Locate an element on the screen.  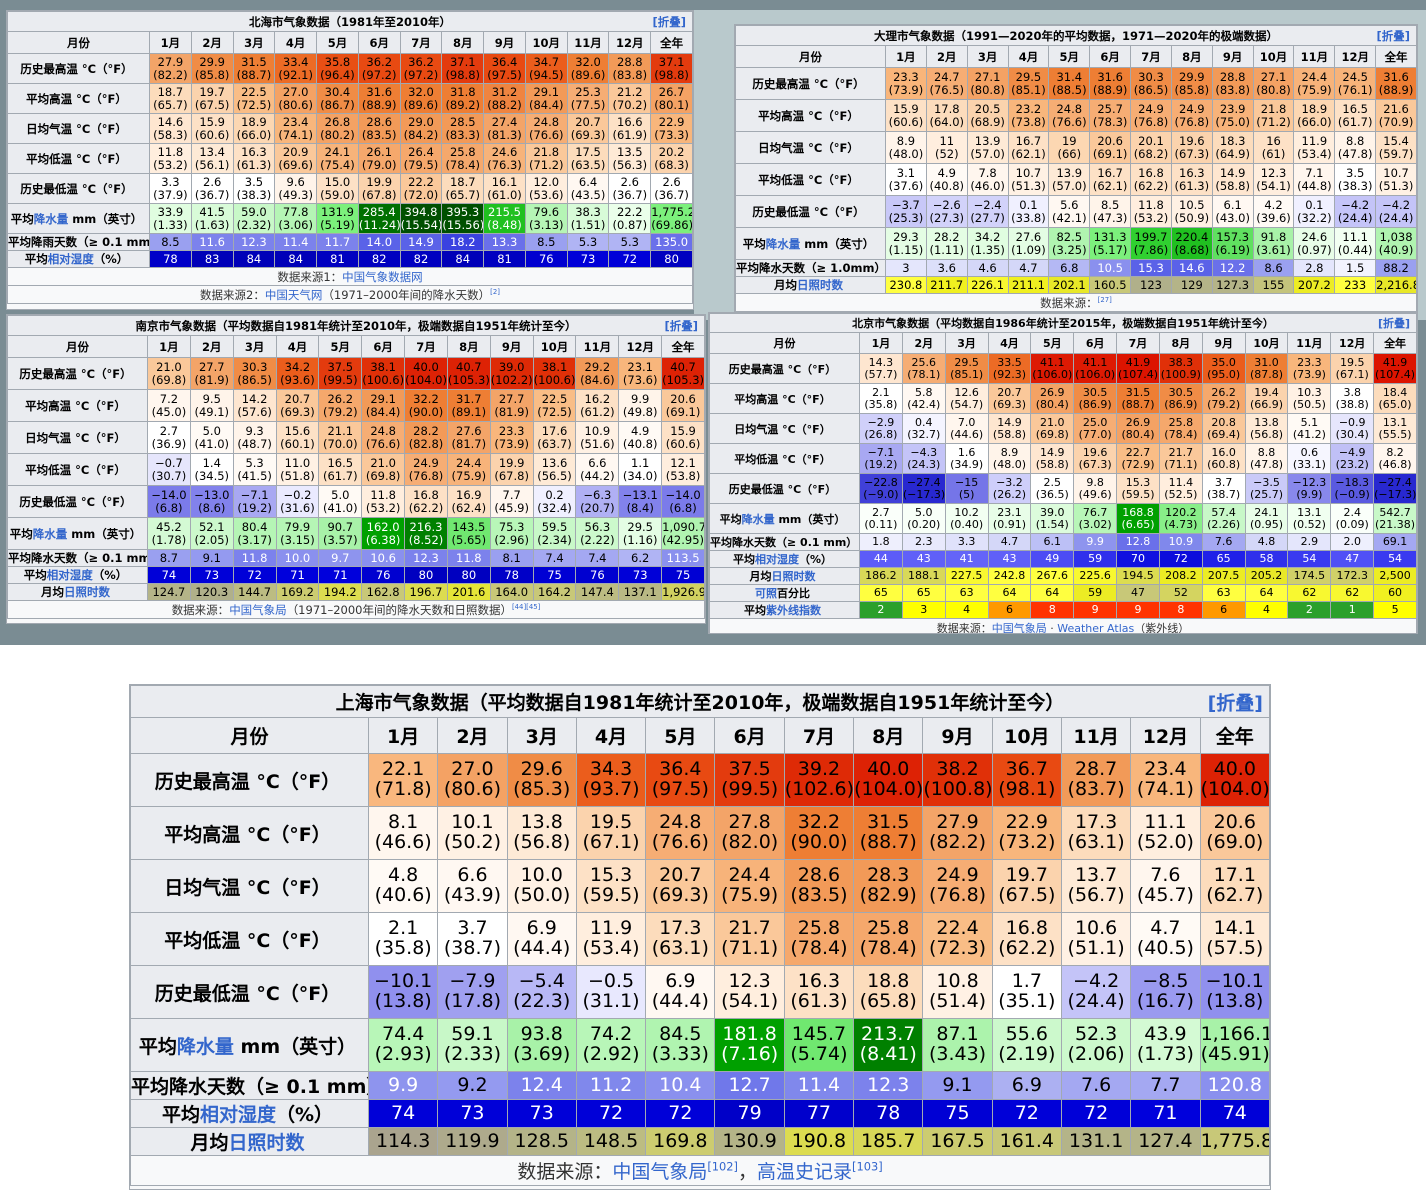
data-cell: 31.8 (89.2) is located at coordinates (463, 98).